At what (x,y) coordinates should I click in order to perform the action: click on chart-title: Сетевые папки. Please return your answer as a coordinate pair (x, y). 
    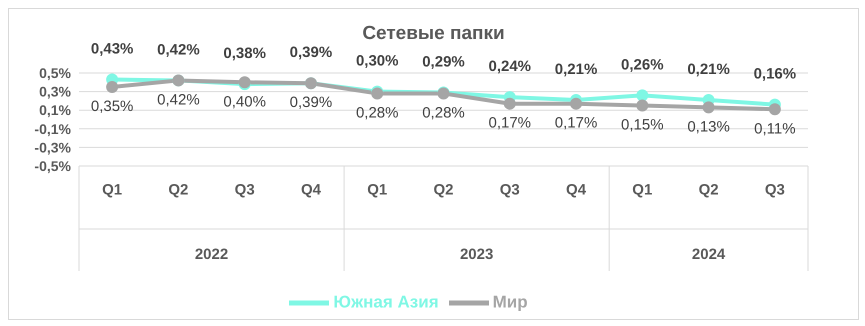
    Looking at the image, I should click on (433, 33).